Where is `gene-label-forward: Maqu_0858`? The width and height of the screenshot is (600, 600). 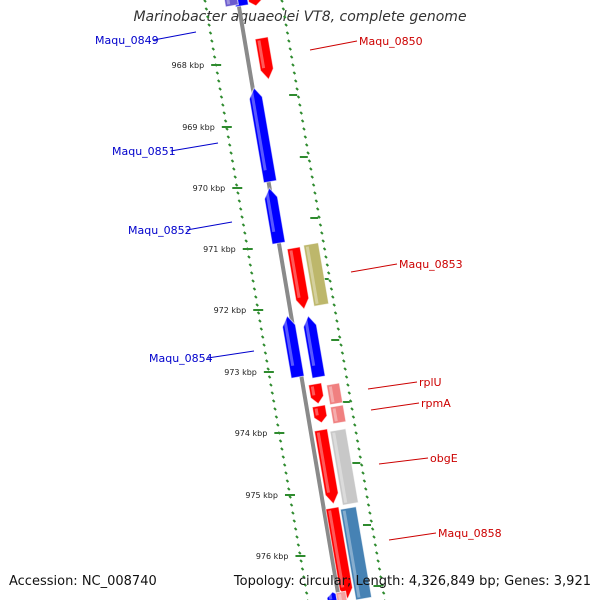 gene-label-forward: Maqu_0858 is located at coordinates (470, 533).